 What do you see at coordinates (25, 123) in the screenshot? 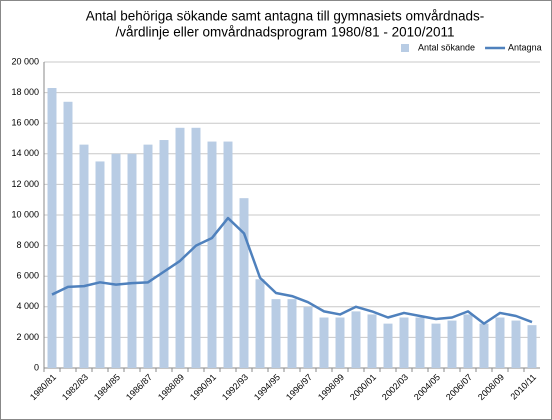
I see `y-tick-label: 16 000` at bounding box center [25, 123].